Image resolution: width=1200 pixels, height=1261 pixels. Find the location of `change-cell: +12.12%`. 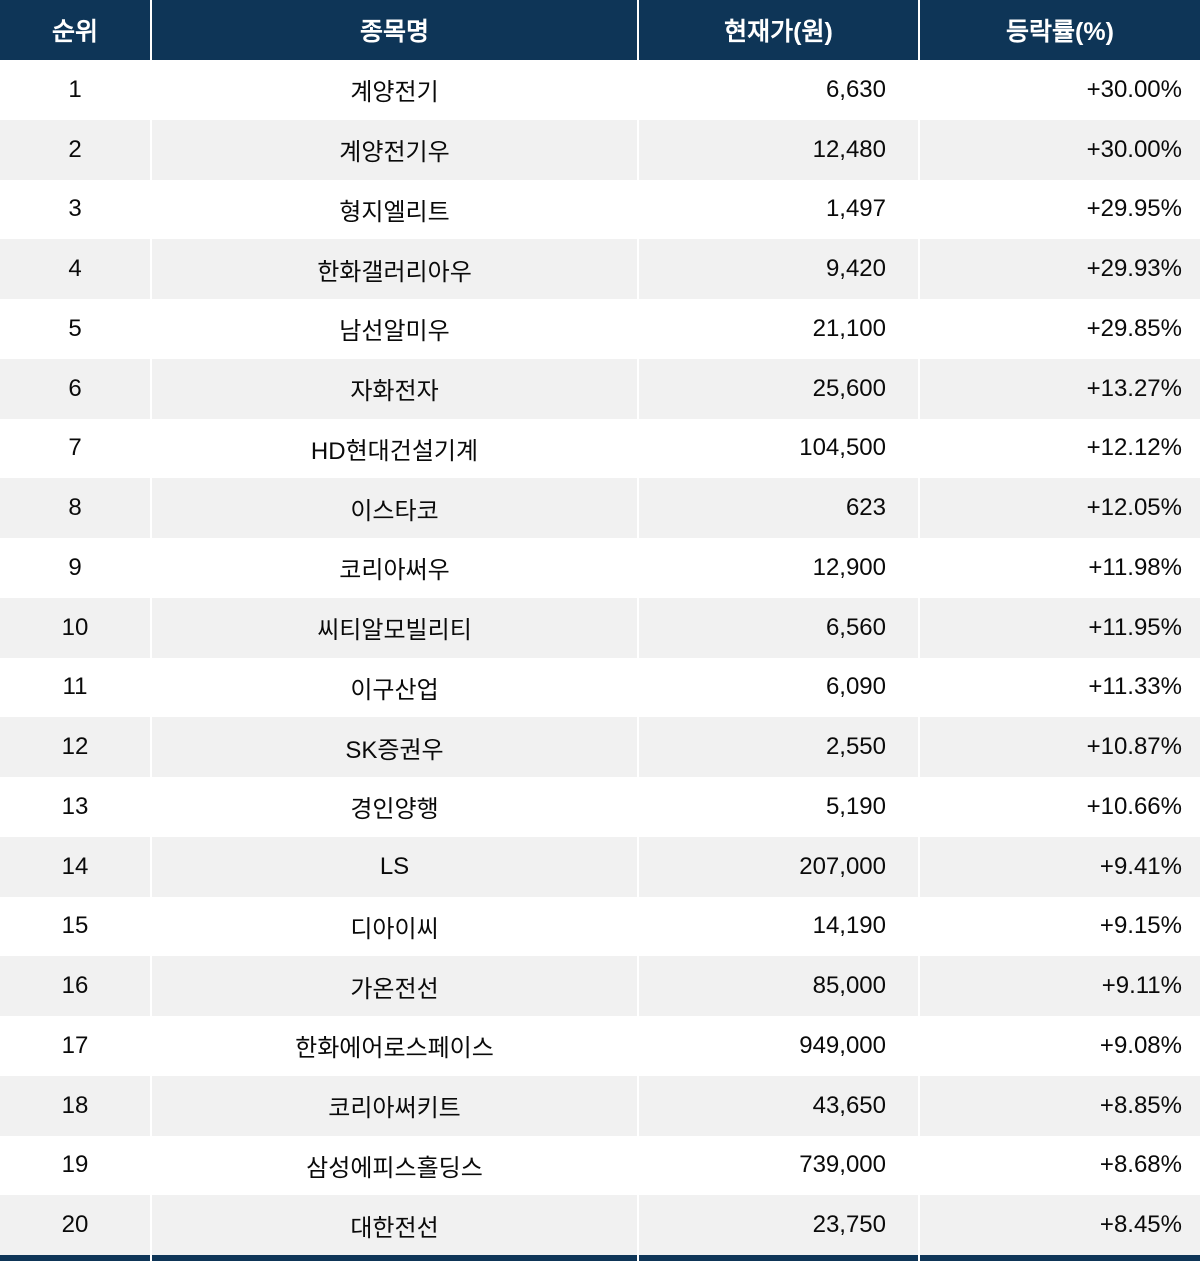

change-cell: +12.12% is located at coordinates (1059, 448).